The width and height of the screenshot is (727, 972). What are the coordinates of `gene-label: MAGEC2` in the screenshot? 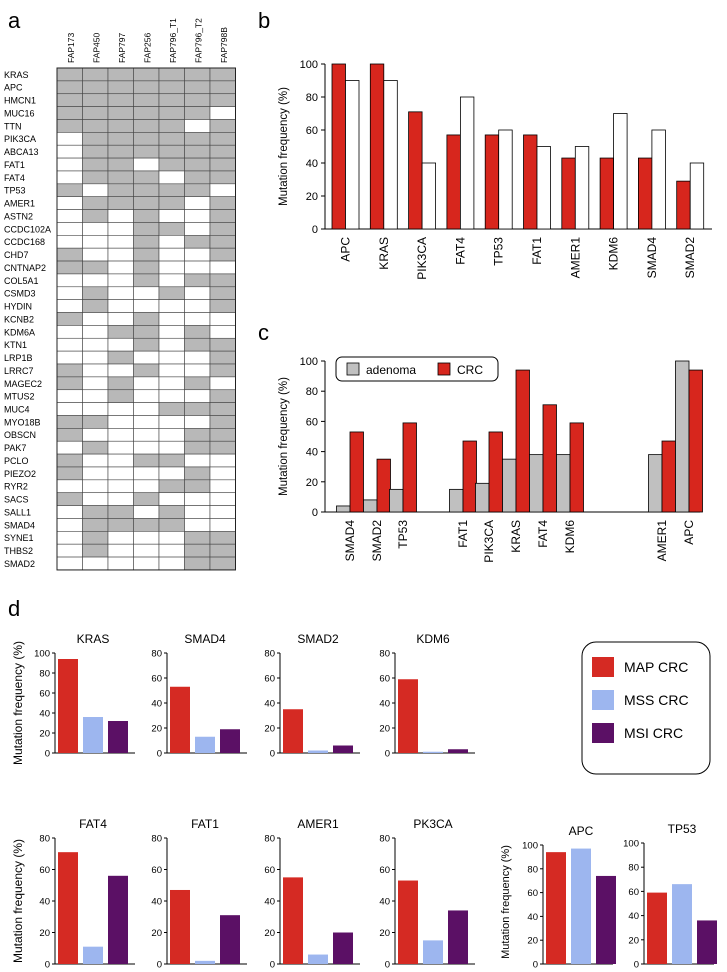 It's located at (23, 384).